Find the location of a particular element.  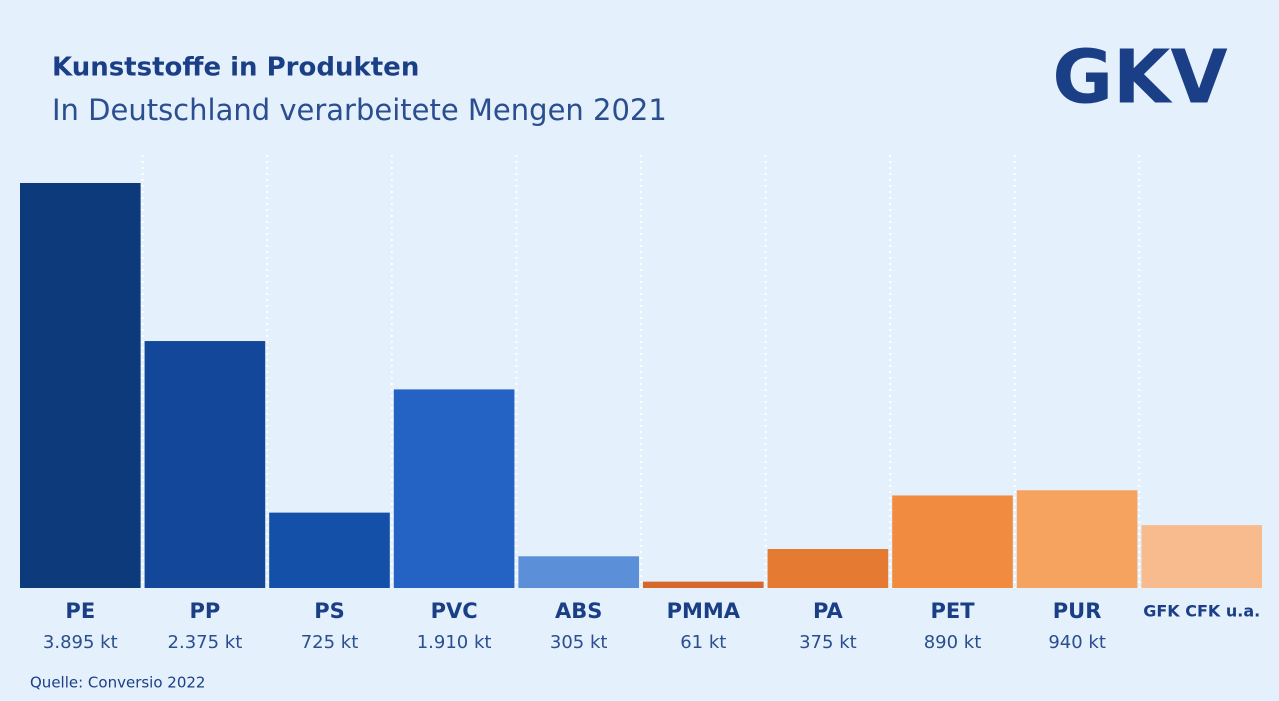

category-label: PS is located at coordinates (329, 611).